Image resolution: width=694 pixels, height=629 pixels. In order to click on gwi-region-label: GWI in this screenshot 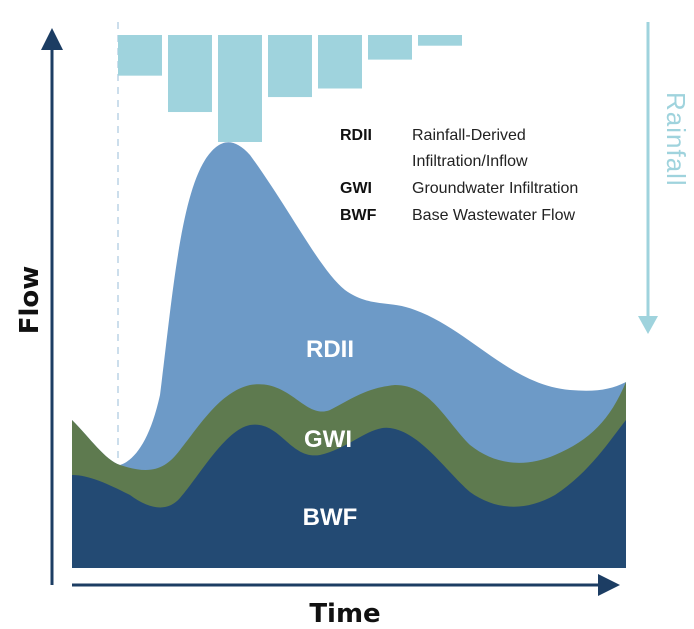, I will do `click(328, 439)`.